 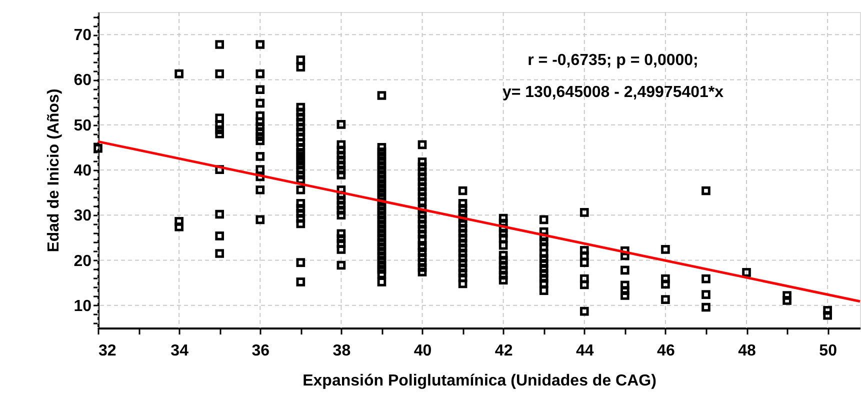 What do you see at coordinates (585, 351) in the screenshot?
I see `x-tick-label: 44` at bounding box center [585, 351].